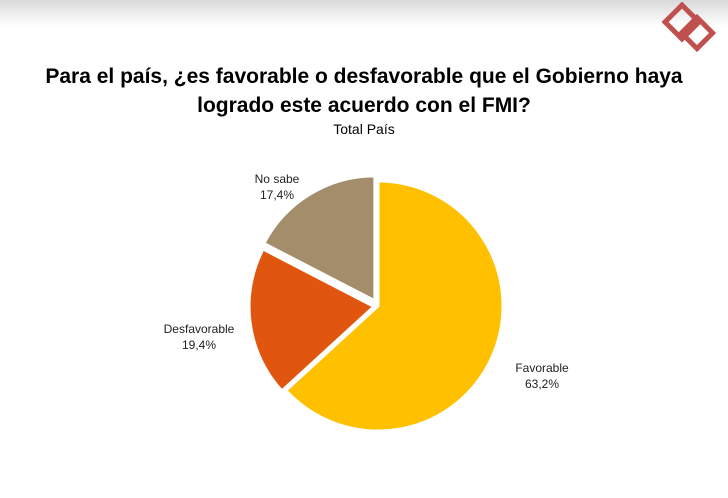 The height and width of the screenshot is (498, 728). Describe the element at coordinates (199, 329) in the screenshot. I see `slice-label-desfavorable: Desfavorable` at that location.